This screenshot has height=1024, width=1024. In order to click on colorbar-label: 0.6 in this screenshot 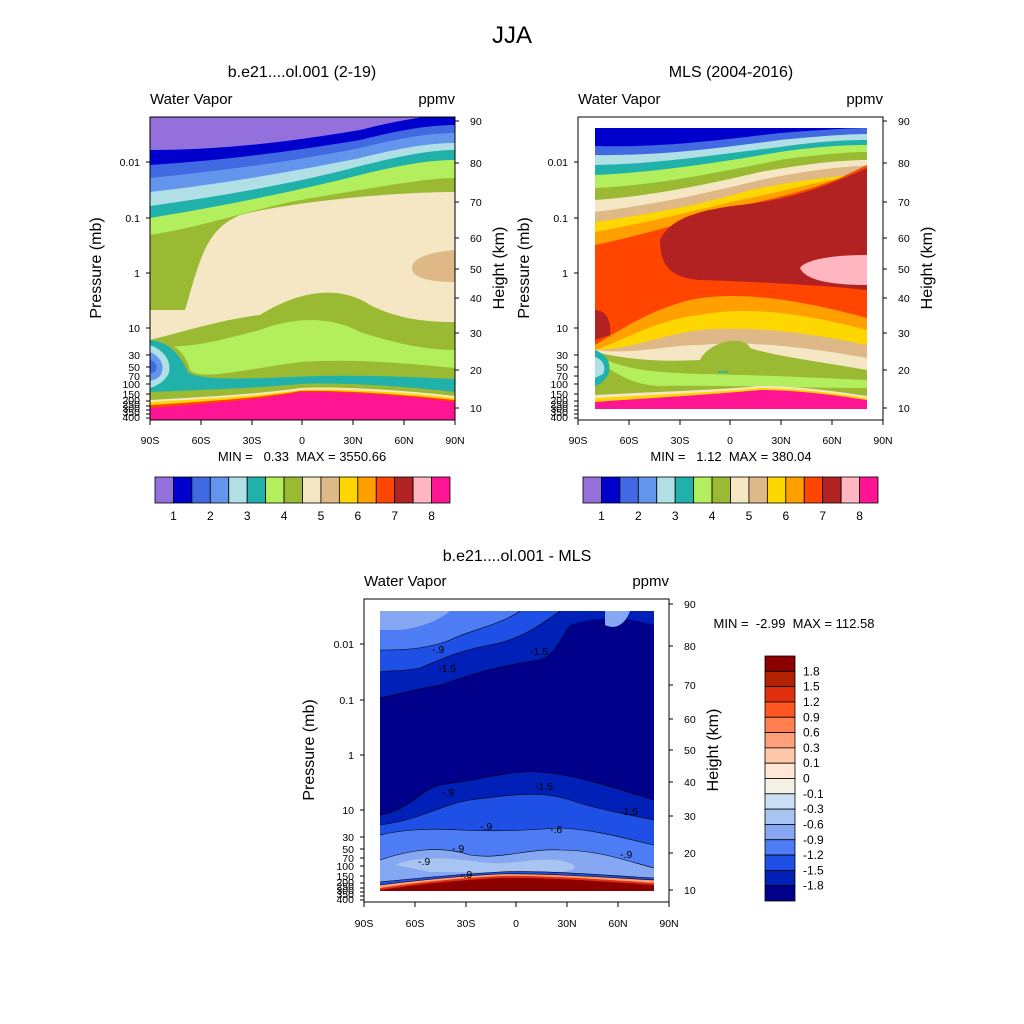, I will do `click(811, 733)`.